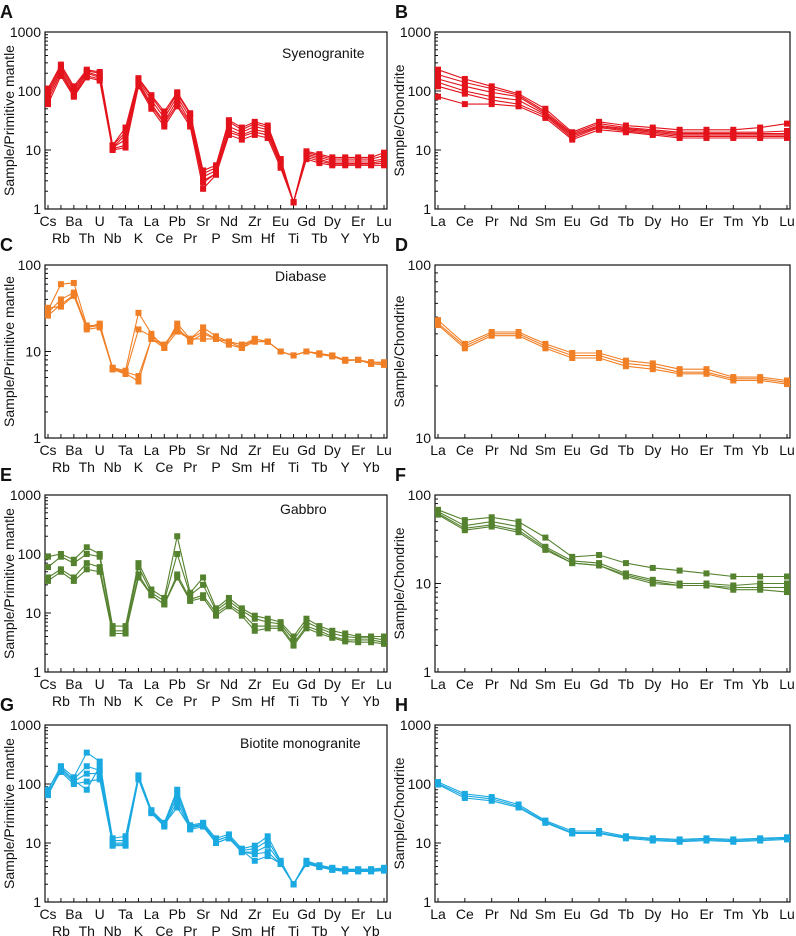 The height and width of the screenshot is (936, 796). Describe the element at coordinates (60, 64) in the screenshot. I see `data-point-rb` at that location.